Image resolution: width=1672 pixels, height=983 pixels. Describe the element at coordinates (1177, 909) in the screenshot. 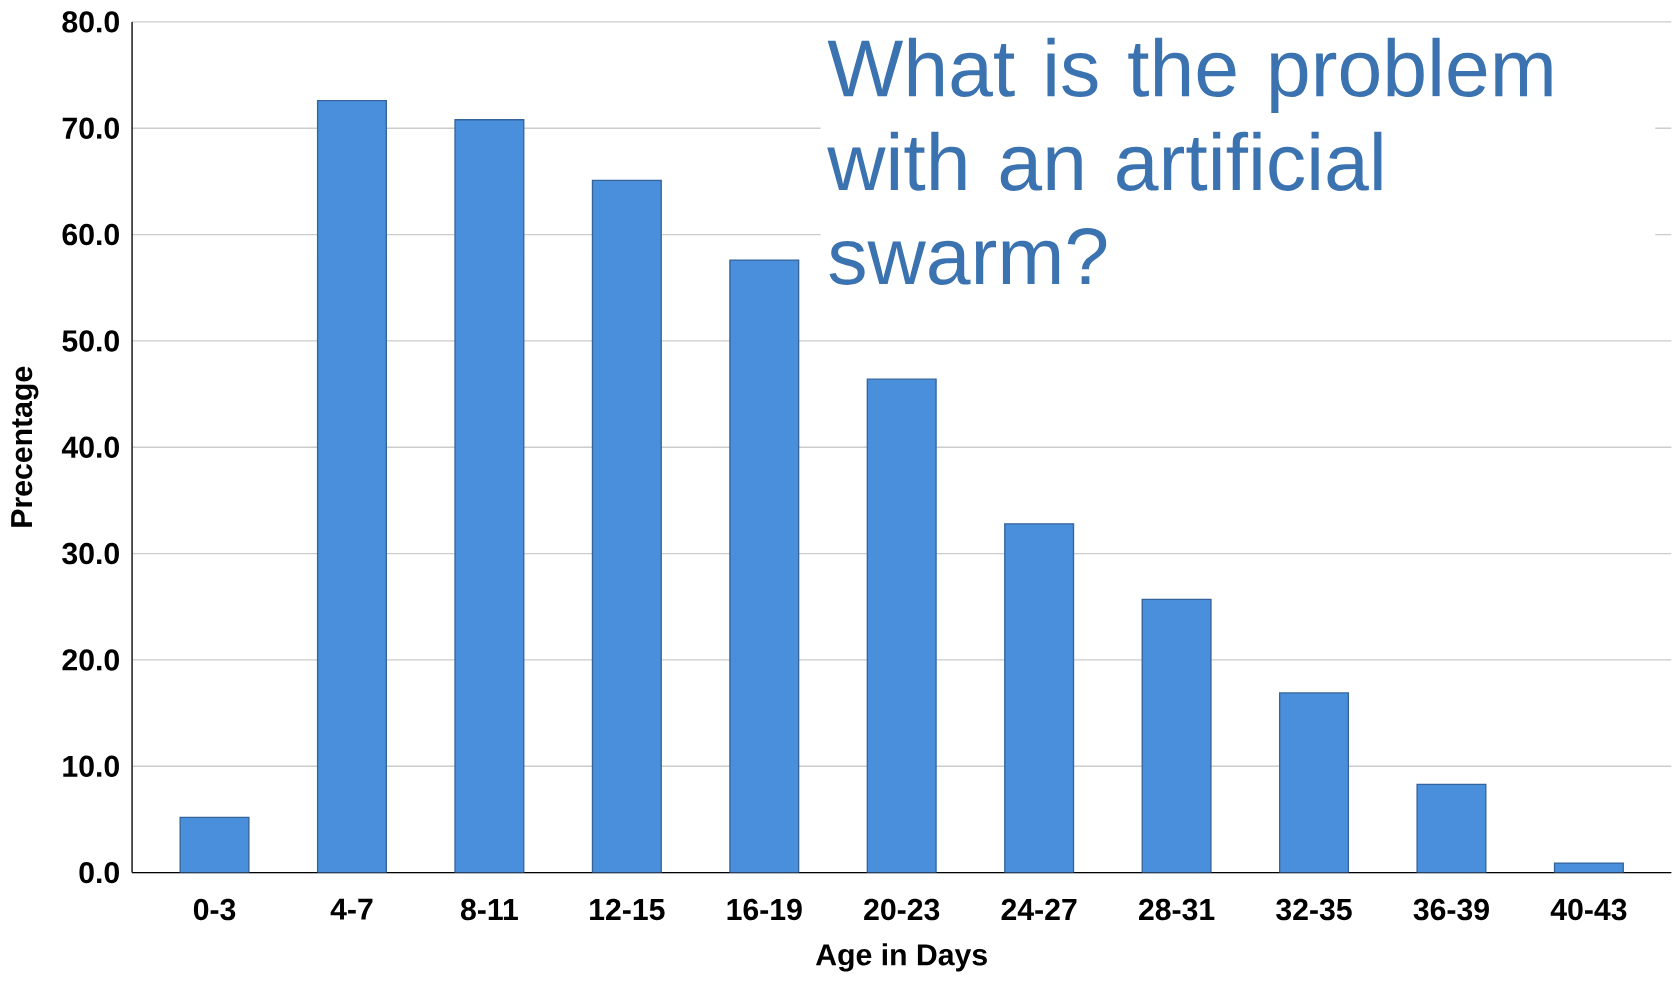

I see `x-tick-label: 28-31` at that location.